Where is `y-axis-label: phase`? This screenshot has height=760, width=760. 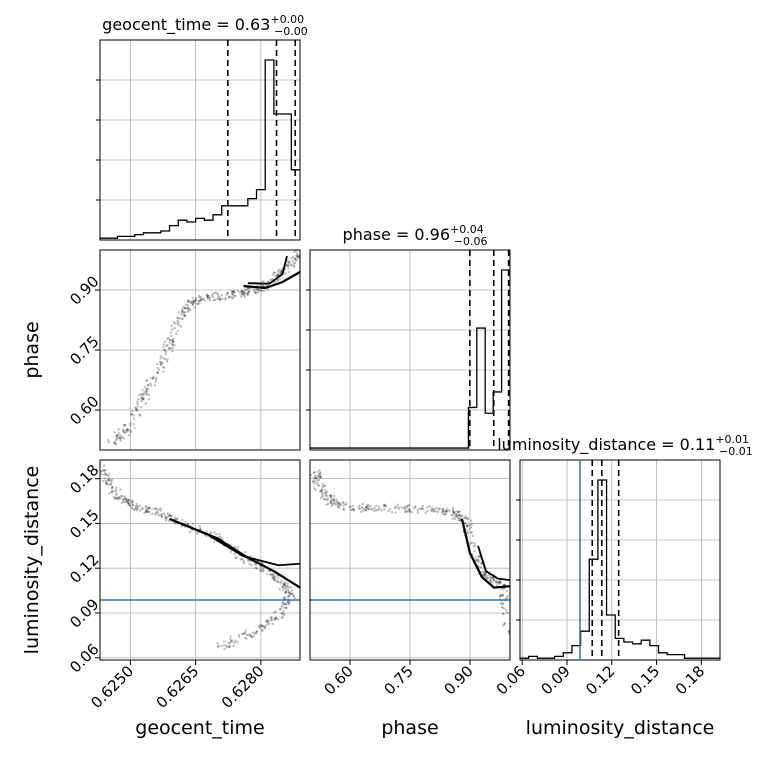 y-axis-label: phase is located at coordinates (32, 349).